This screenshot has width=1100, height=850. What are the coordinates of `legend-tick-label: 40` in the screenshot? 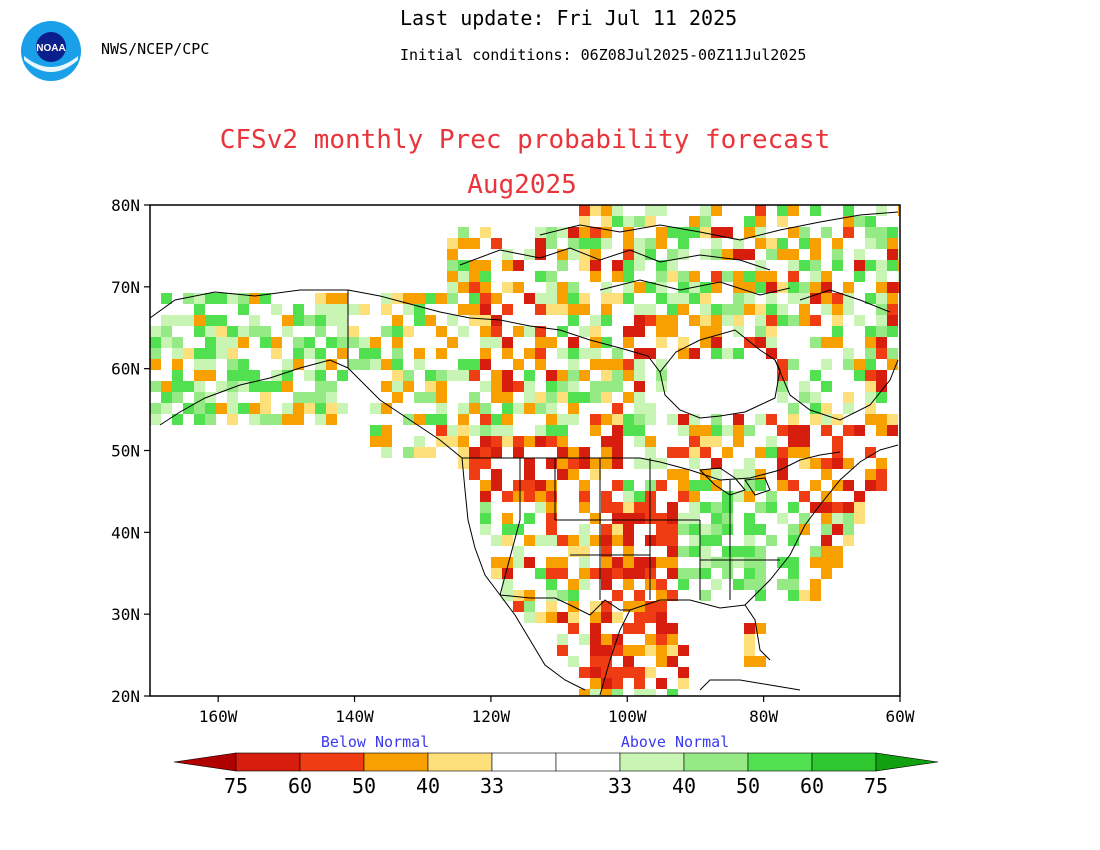 It's located at (428, 786).